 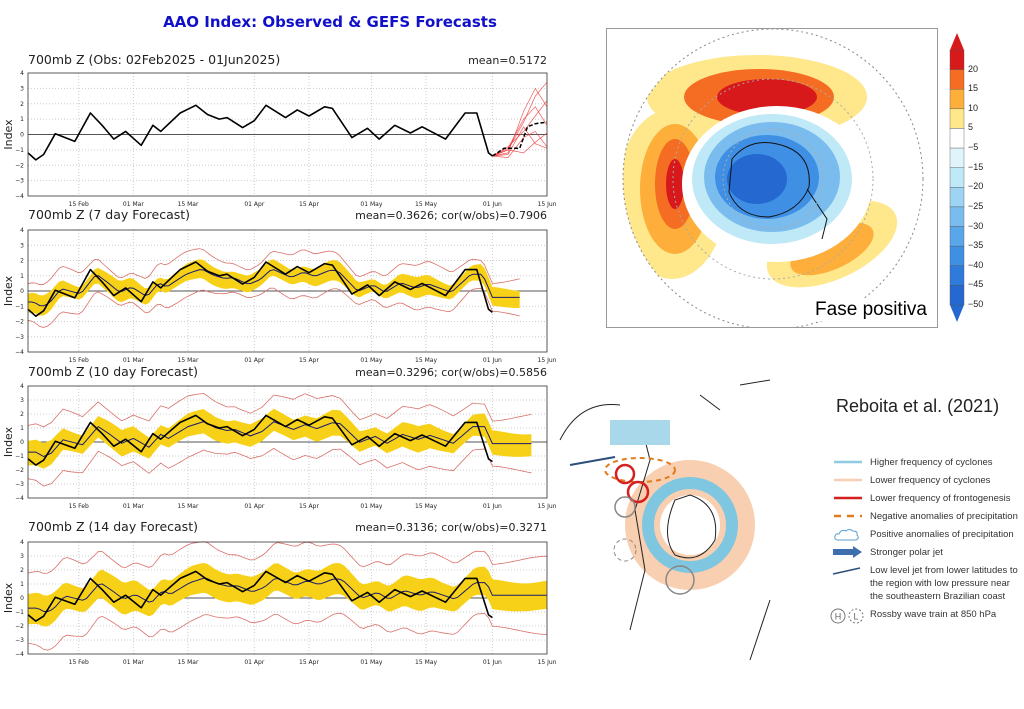 I want to click on chart-title: 700mb Z (14 day Forecast), so click(x=113, y=526).